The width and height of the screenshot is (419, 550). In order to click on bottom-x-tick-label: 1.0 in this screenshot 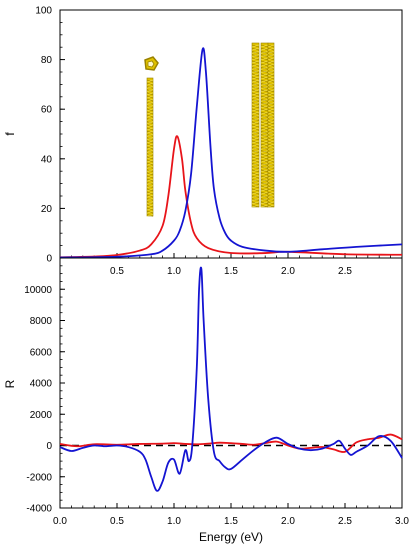, I will do `click(174, 521)`.